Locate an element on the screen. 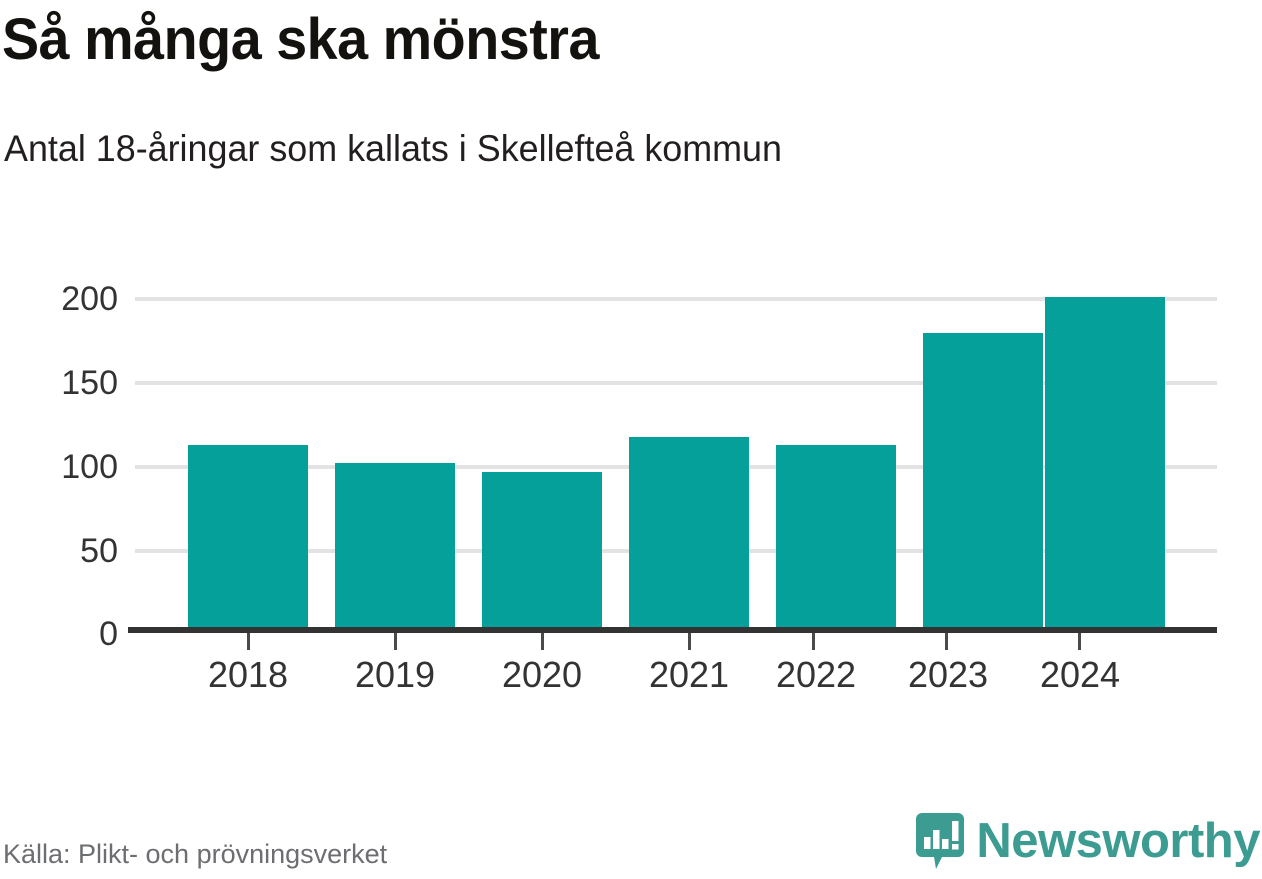 This screenshot has width=1262, height=879. xtick-label-2022: 2022 is located at coordinates (816, 674).